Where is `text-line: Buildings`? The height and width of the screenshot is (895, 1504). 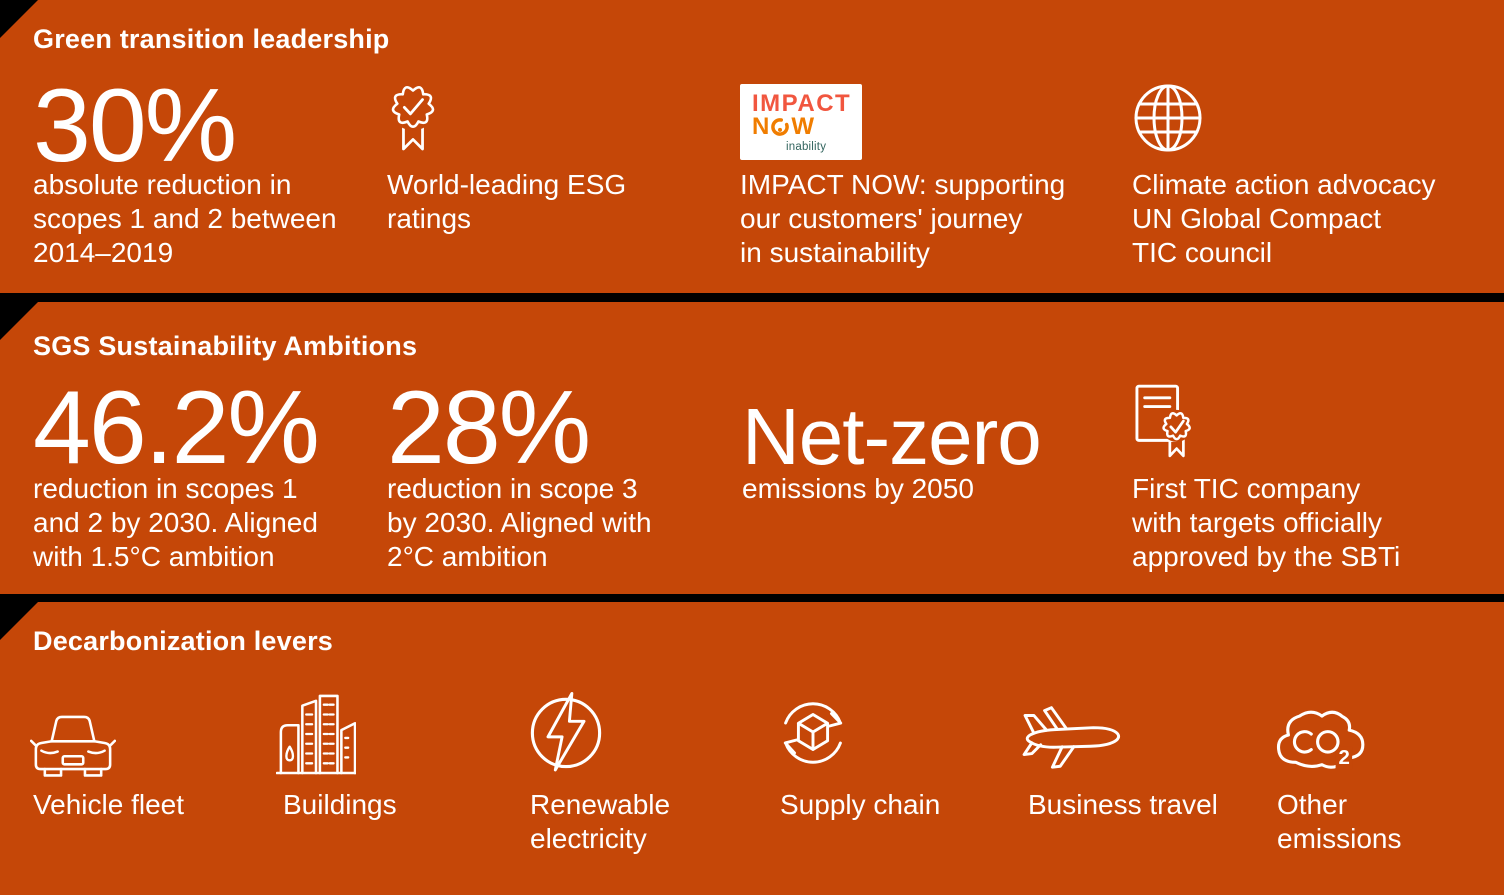
text-line: Buildings is located at coordinates (340, 804).